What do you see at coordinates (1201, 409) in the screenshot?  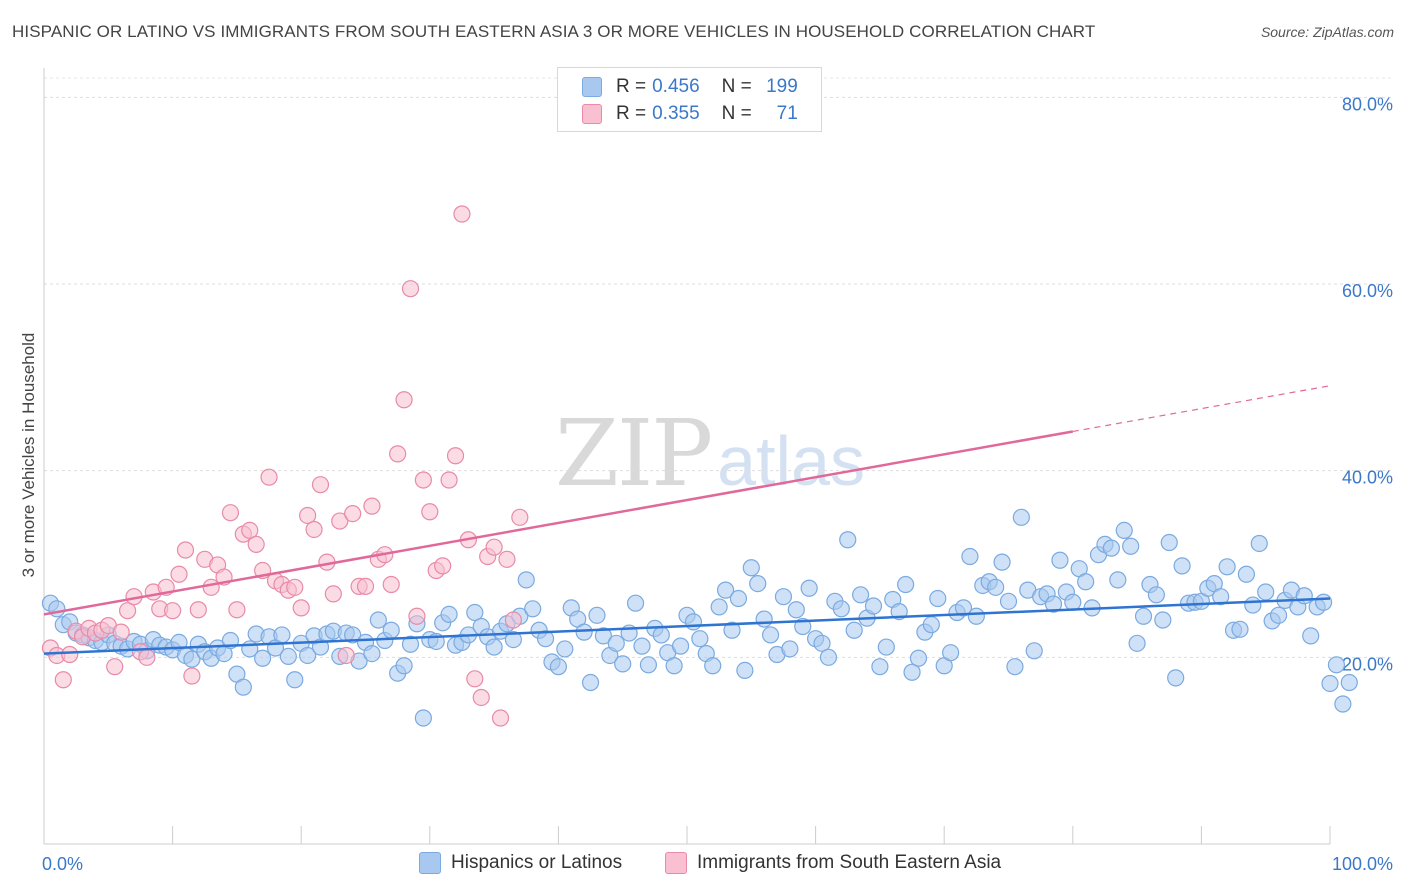 I see `trendline-immigrants-extension` at bounding box center [1201, 409].